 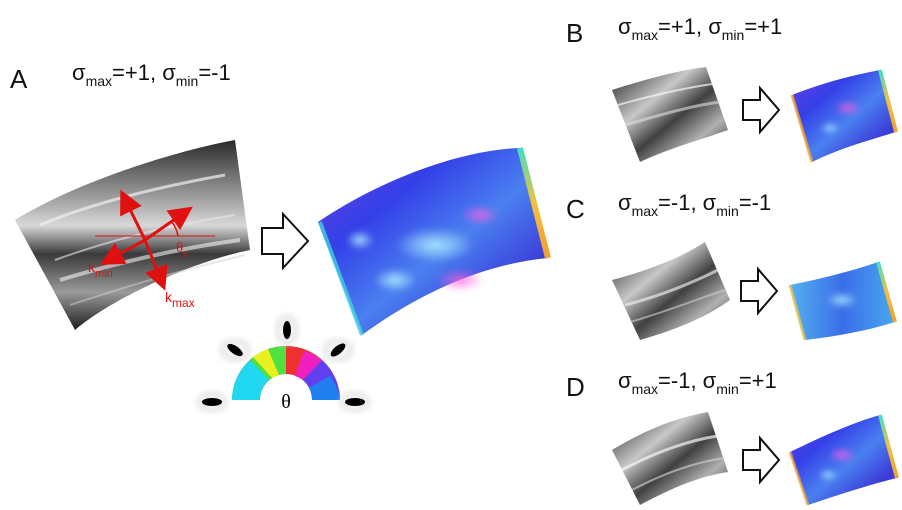 I want to click on panel-letter-c: C, so click(x=575, y=209).